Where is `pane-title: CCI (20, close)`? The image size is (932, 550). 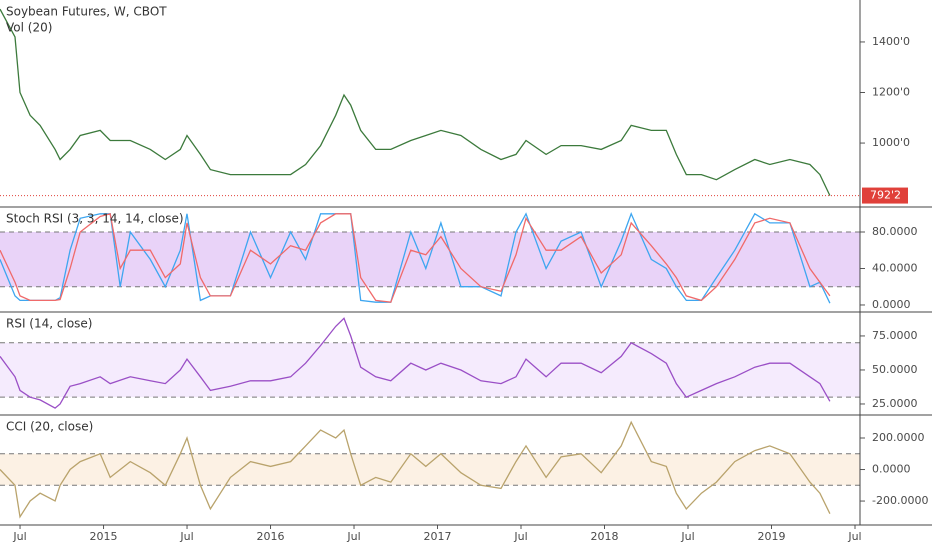
pane-title: CCI (20, close) is located at coordinates (49, 427).